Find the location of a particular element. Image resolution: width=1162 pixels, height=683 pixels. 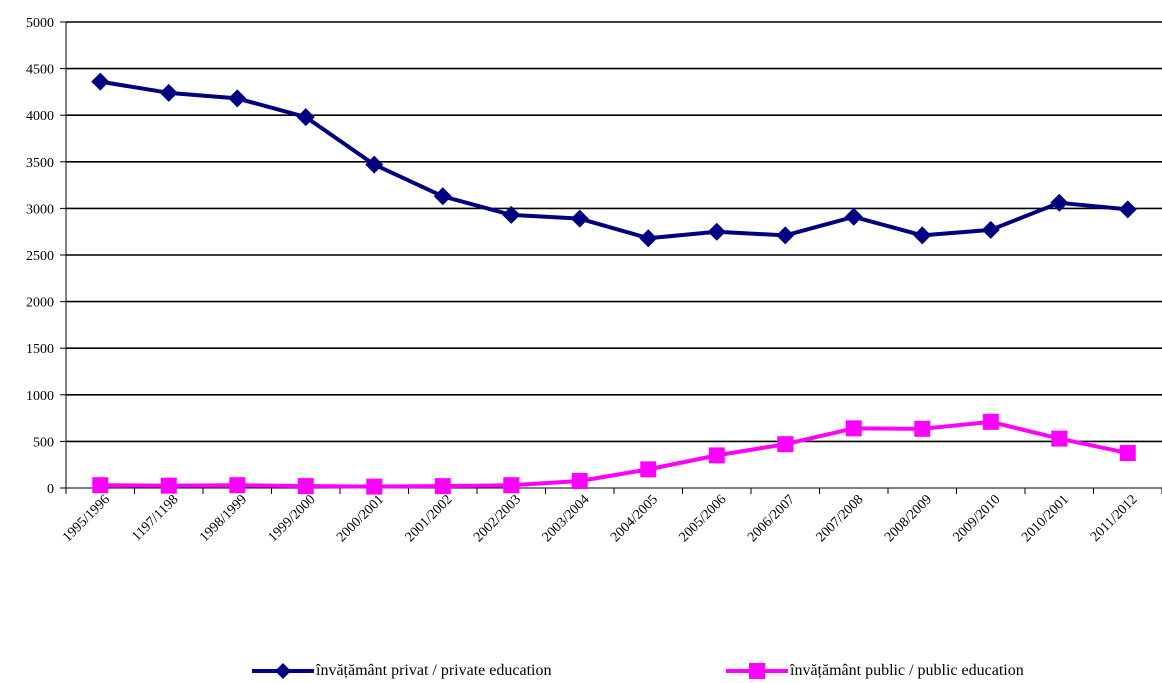

y-tick-label-2500: 2500 is located at coordinates (40, 256).